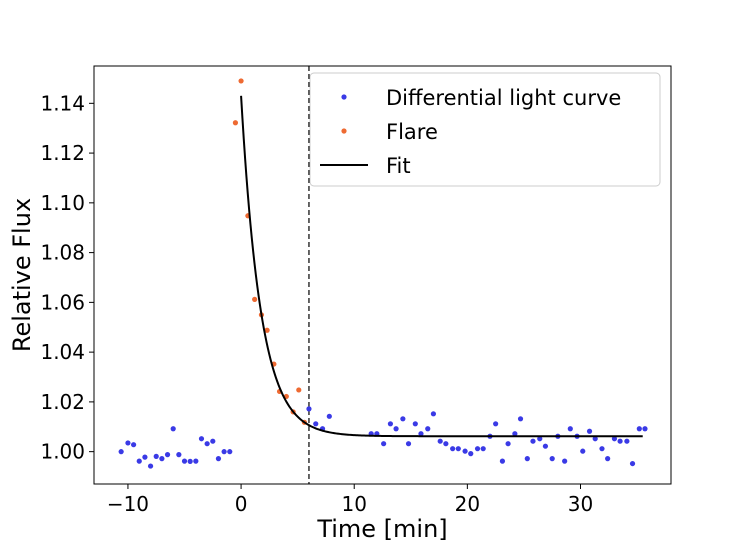  What do you see at coordinates (412, 132) in the screenshot?
I see `legend-label: Flare` at bounding box center [412, 132].